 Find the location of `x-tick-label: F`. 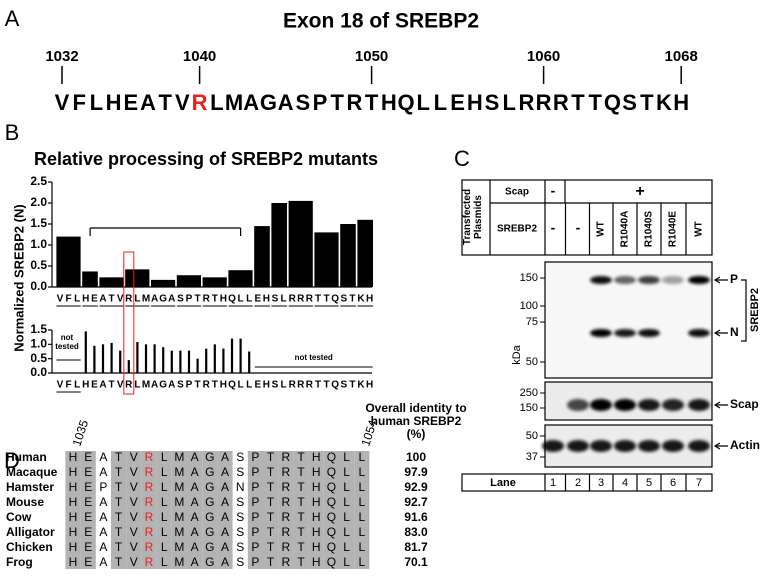

x-tick-label: F is located at coordinates (69, 385).